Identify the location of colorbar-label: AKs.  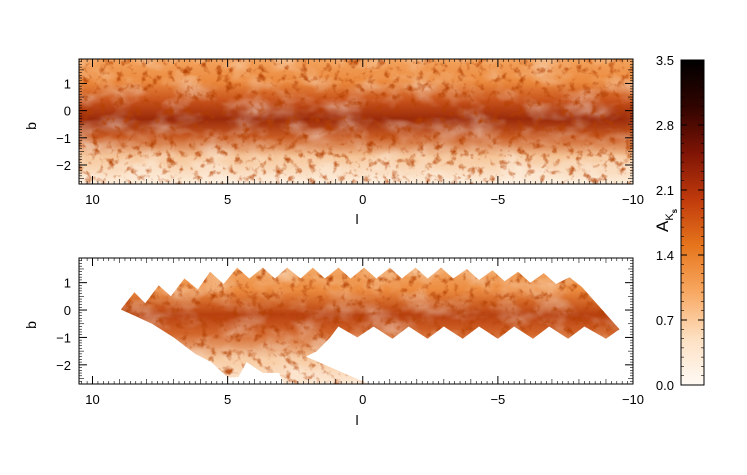
(666, 220).